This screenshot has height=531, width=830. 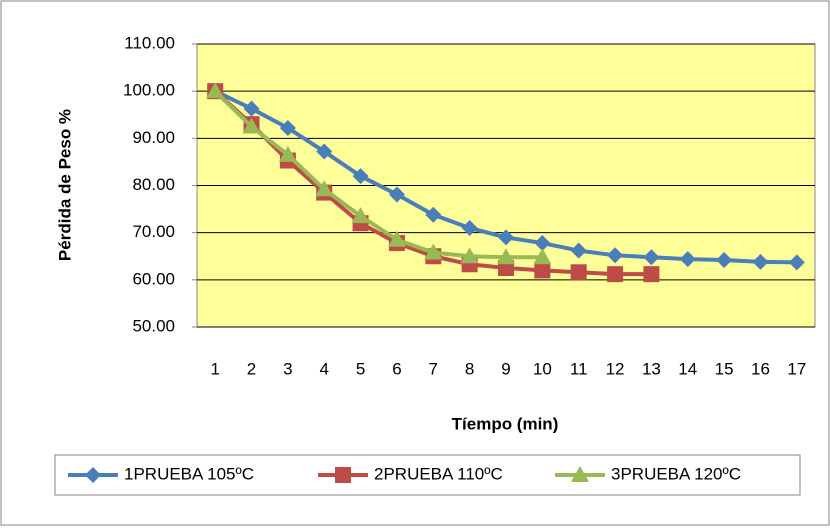 I want to click on x-tick-label: 16, so click(x=760, y=368).